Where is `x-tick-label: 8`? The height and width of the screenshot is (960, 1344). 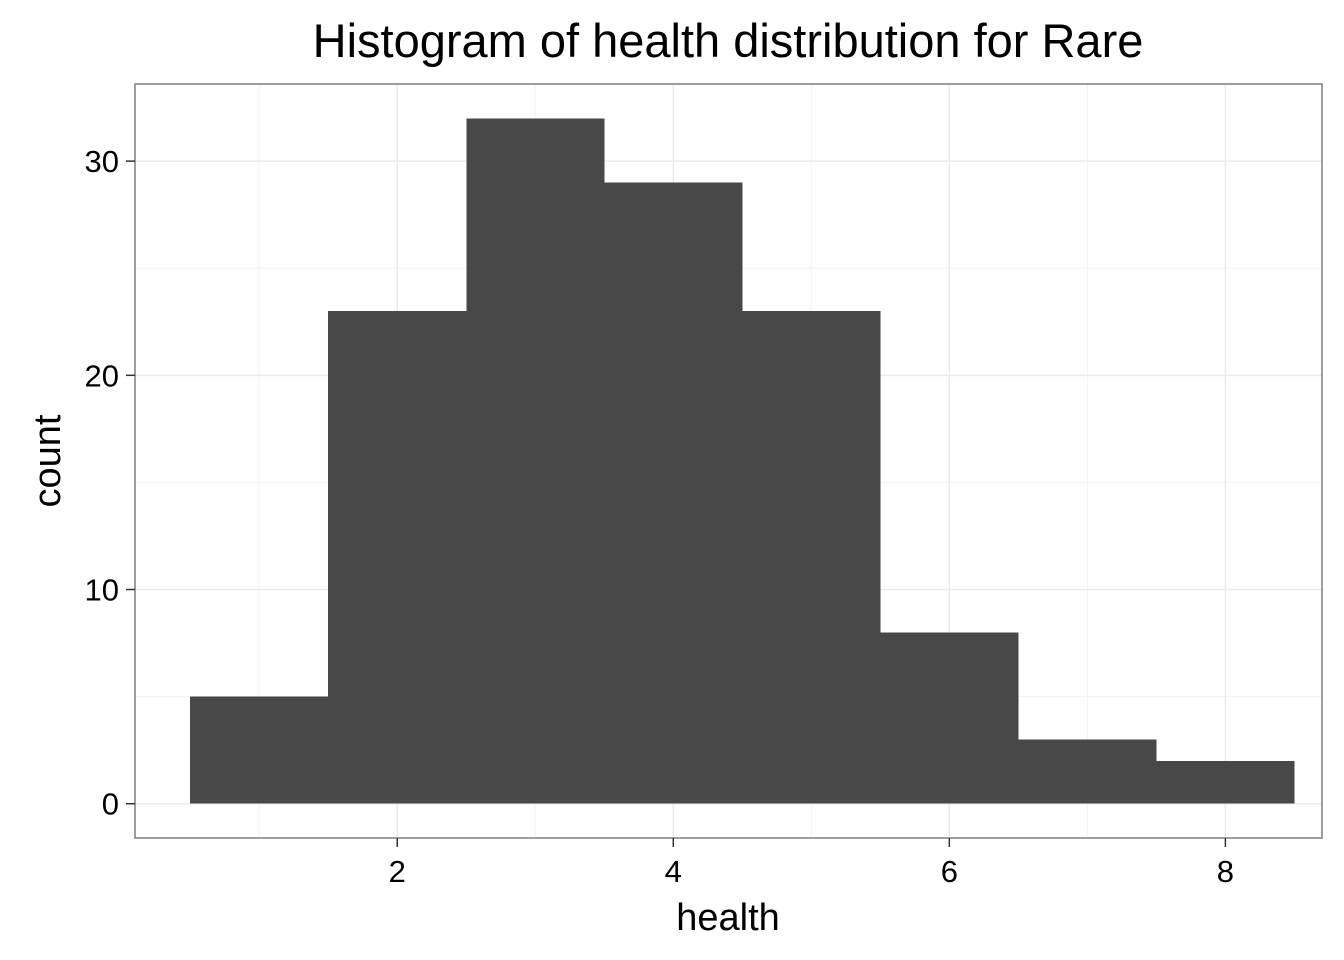 x-tick-label: 8 is located at coordinates (1225, 871).